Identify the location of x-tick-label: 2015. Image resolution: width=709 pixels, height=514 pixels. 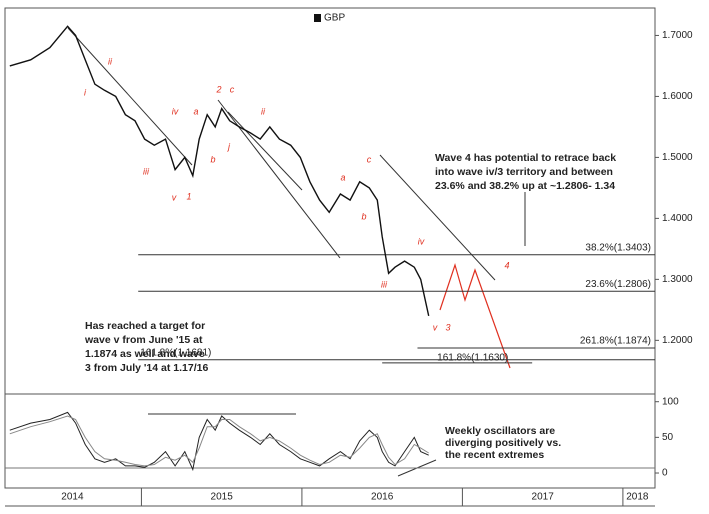
(222, 497).